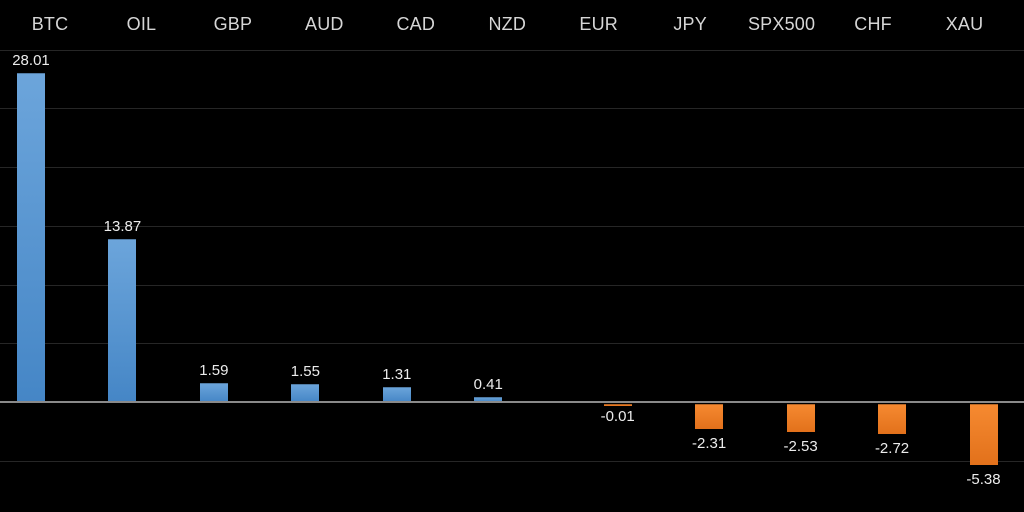 The image size is (1024, 512). What do you see at coordinates (690, 24) in the screenshot?
I see `category-label-jpy: JPY` at bounding box center [690, 24].